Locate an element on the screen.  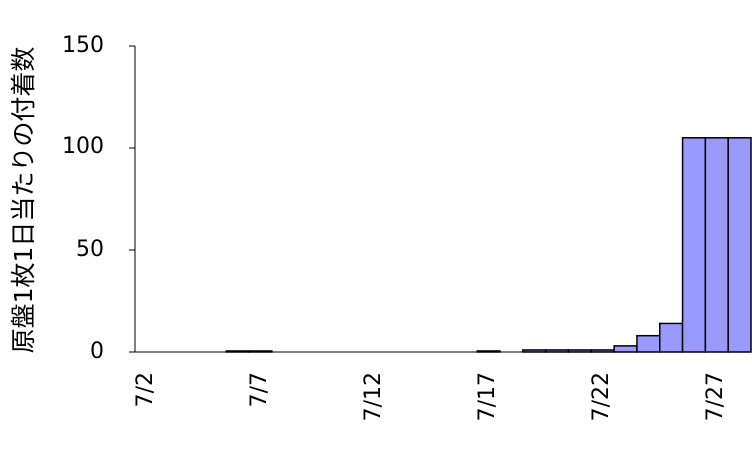
y-tick-label-100: 100 is located at coordinates (83, 146).